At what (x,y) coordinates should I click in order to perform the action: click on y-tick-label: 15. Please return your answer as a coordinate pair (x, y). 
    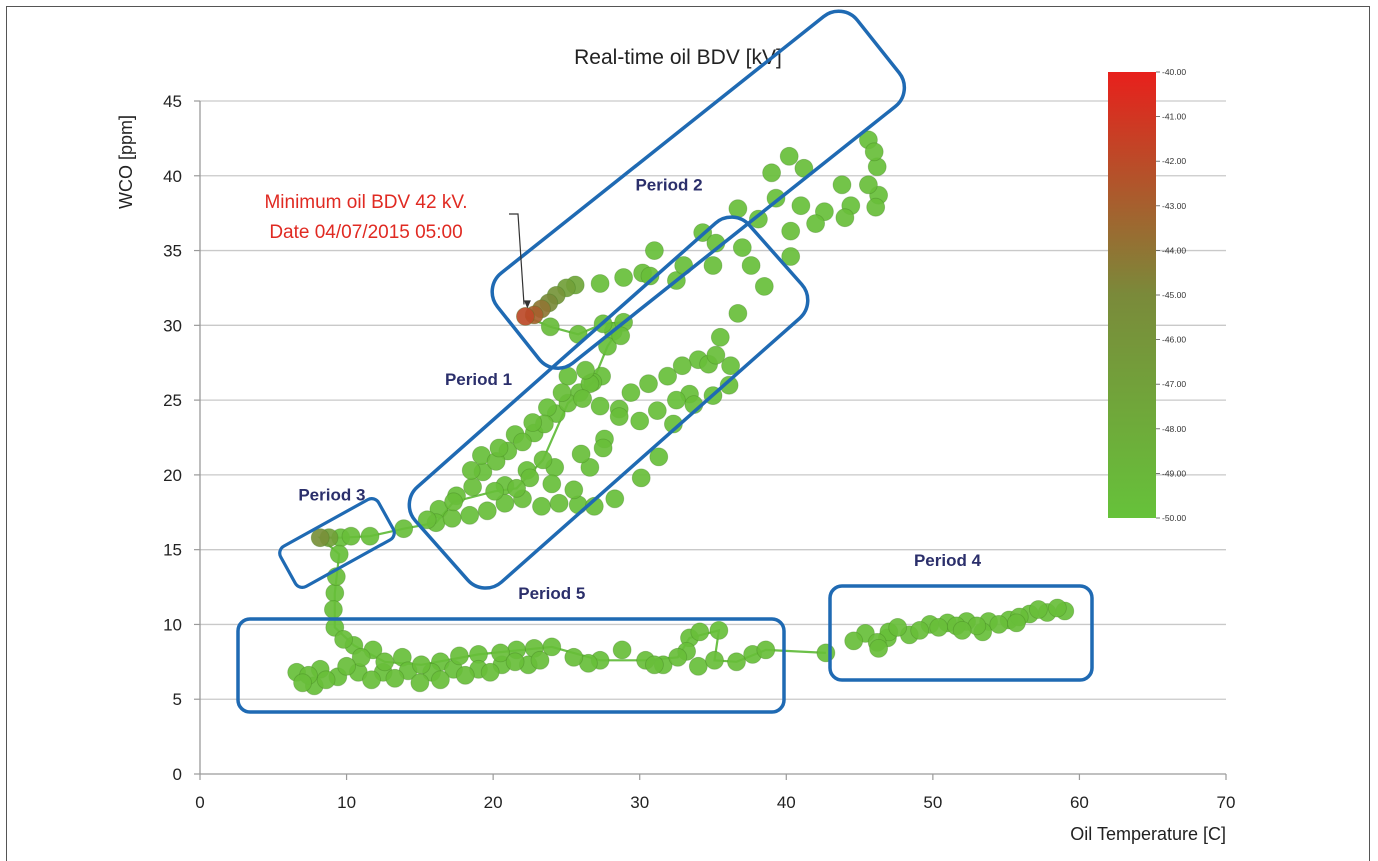
    Looking at the image, I should click on (172, 550).